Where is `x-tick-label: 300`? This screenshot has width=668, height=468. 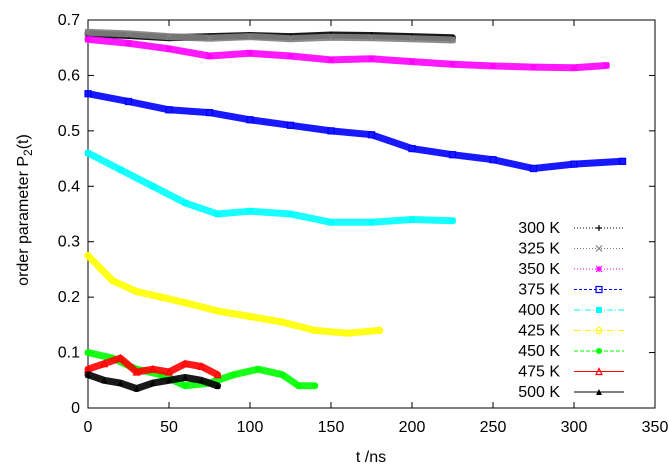
x-tick-label: 300 is located at coordinates (574, 427).